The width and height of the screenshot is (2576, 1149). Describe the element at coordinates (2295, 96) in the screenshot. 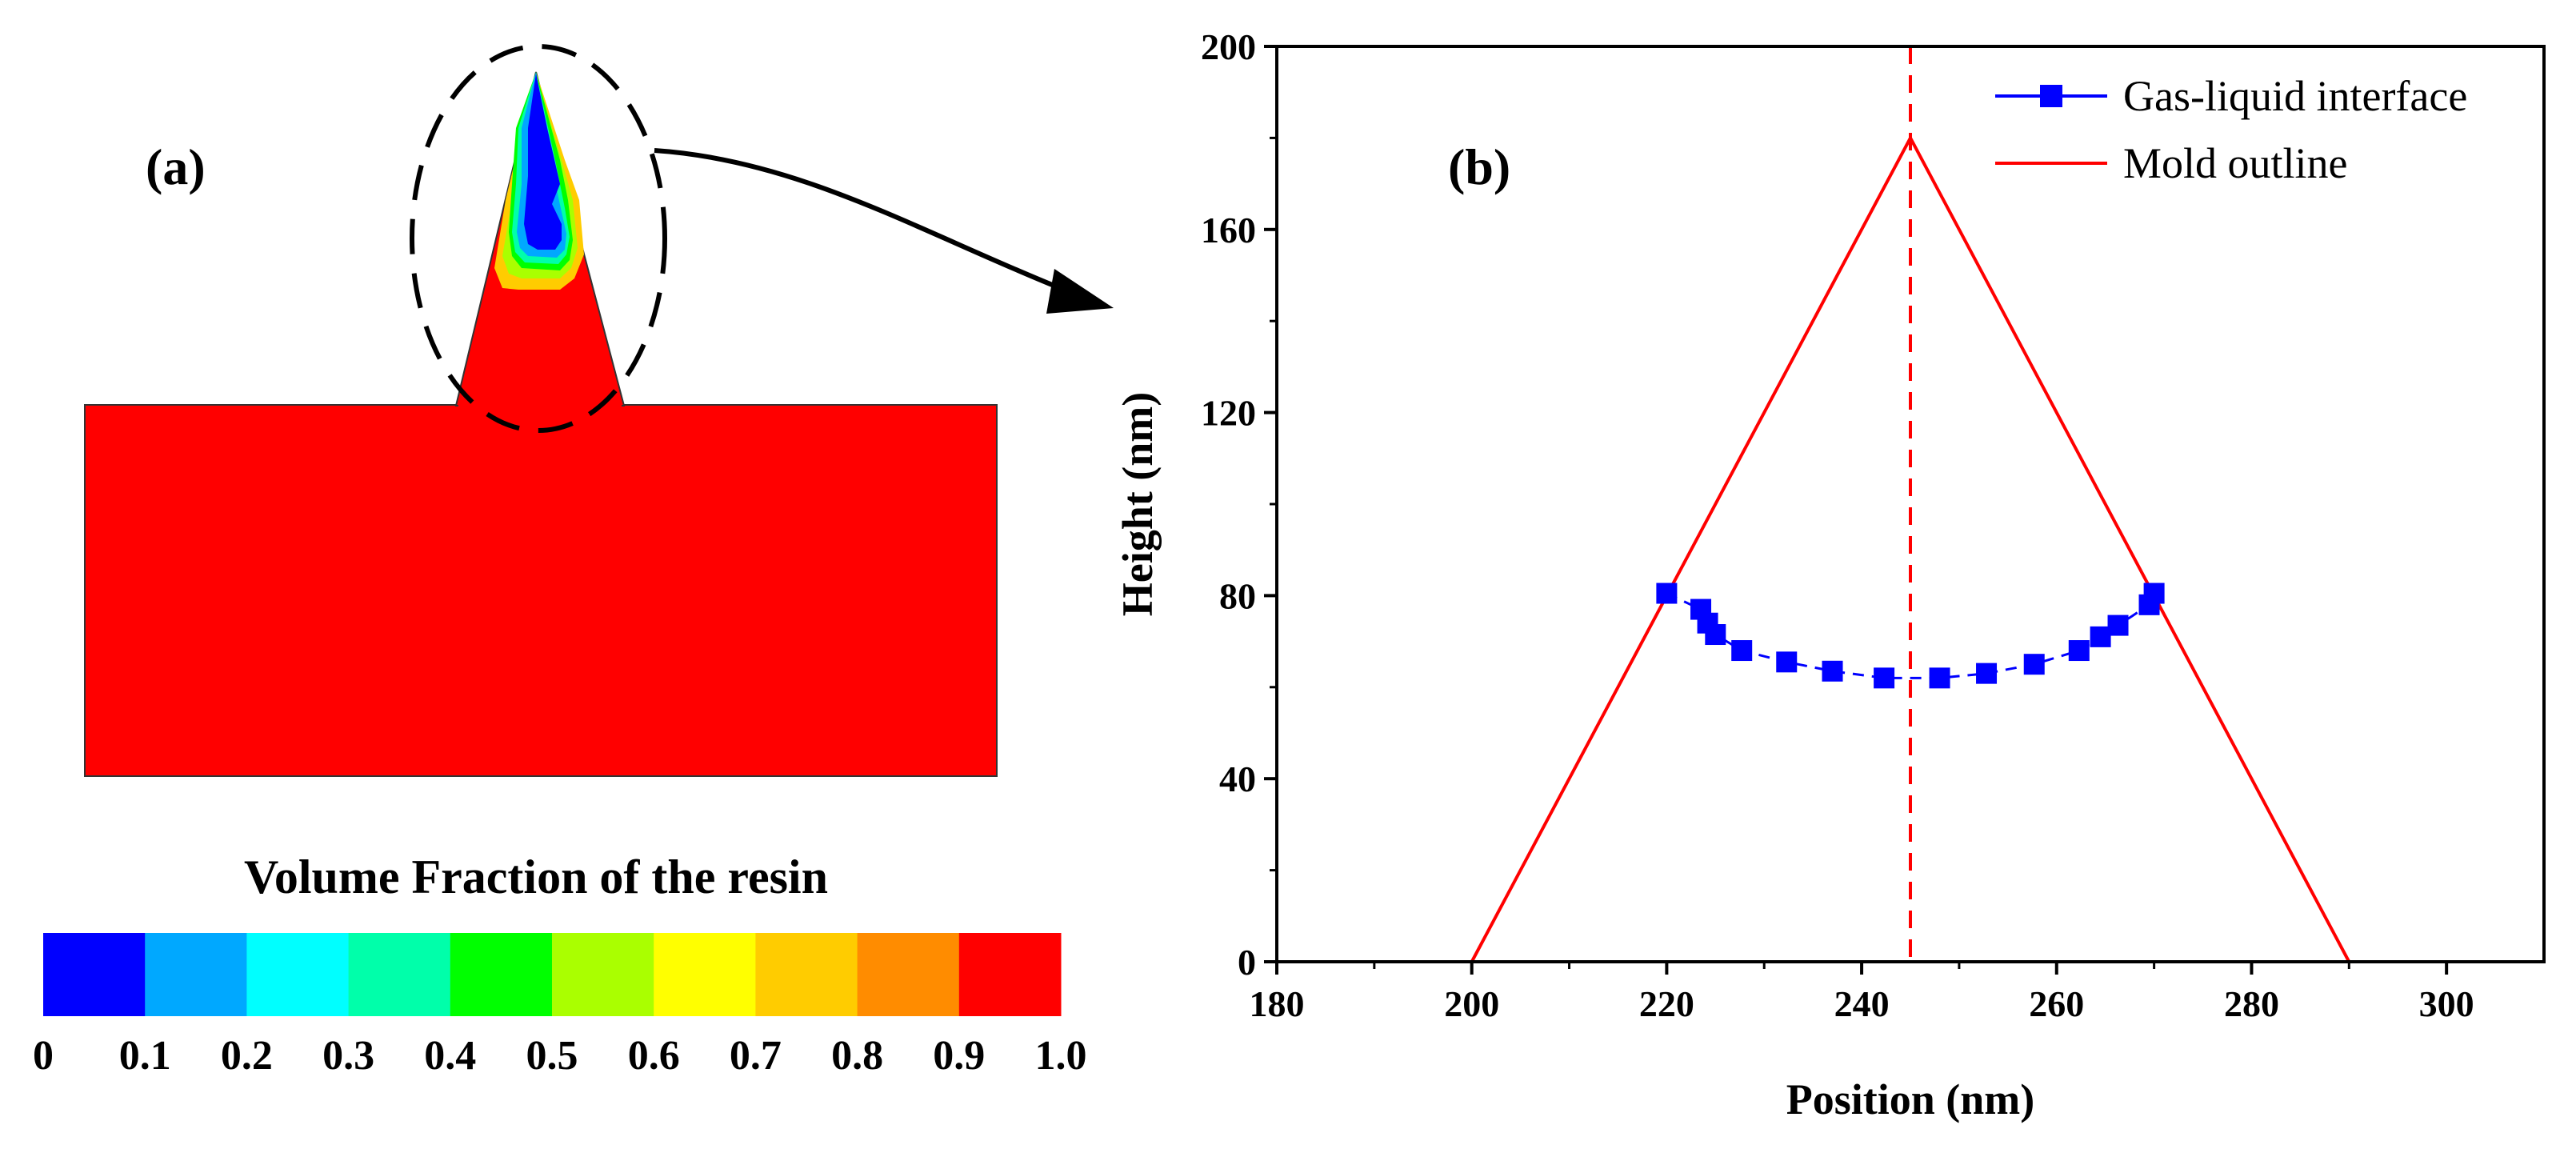

I see `legend-label-interface: Gas-liquid interface` at that location.